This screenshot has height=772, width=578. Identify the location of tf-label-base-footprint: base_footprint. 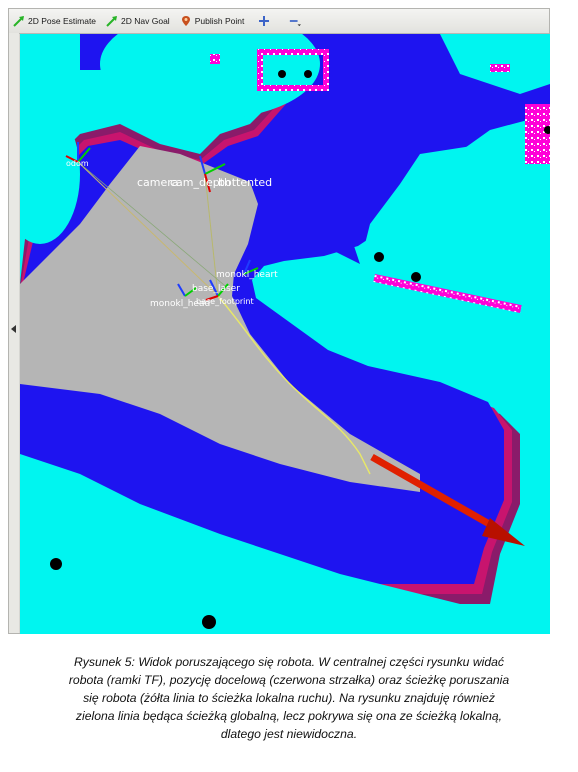
(225, 301).